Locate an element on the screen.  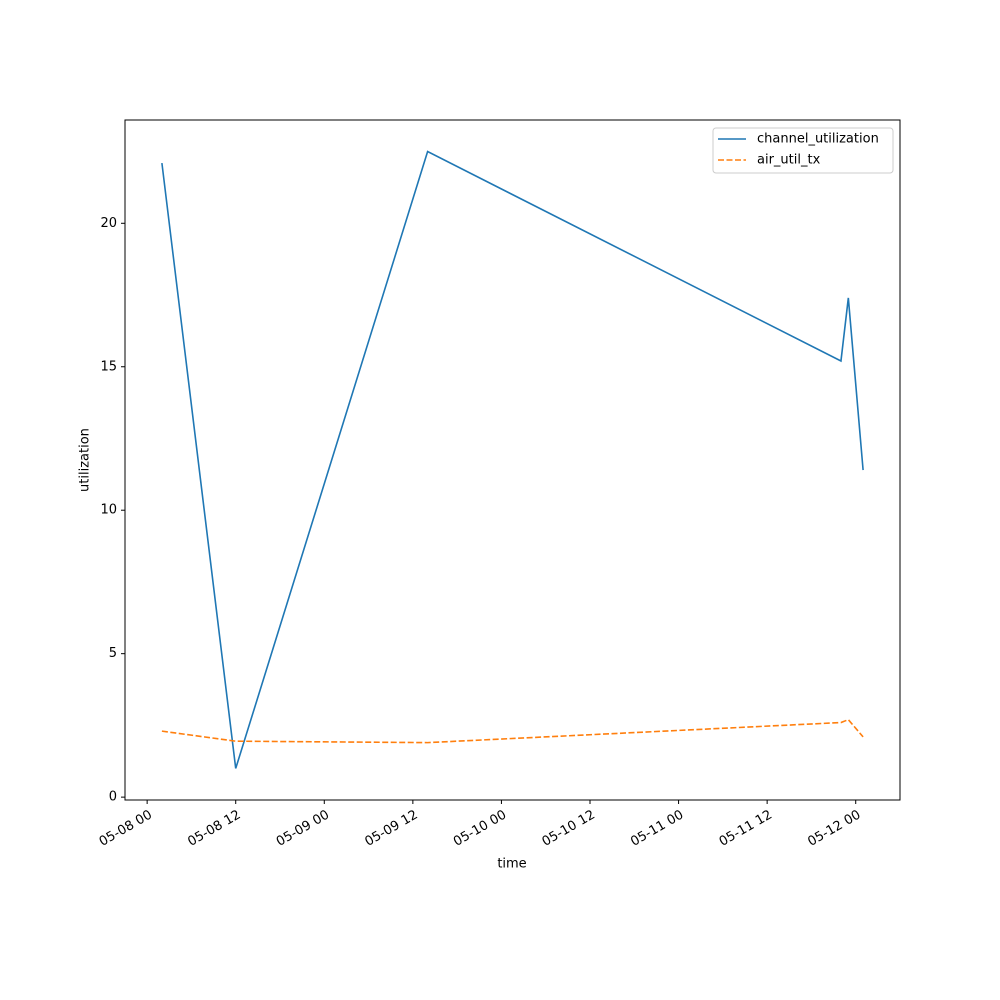
x-tick-label: 05-12 00 is located at coordinates (834, 829).